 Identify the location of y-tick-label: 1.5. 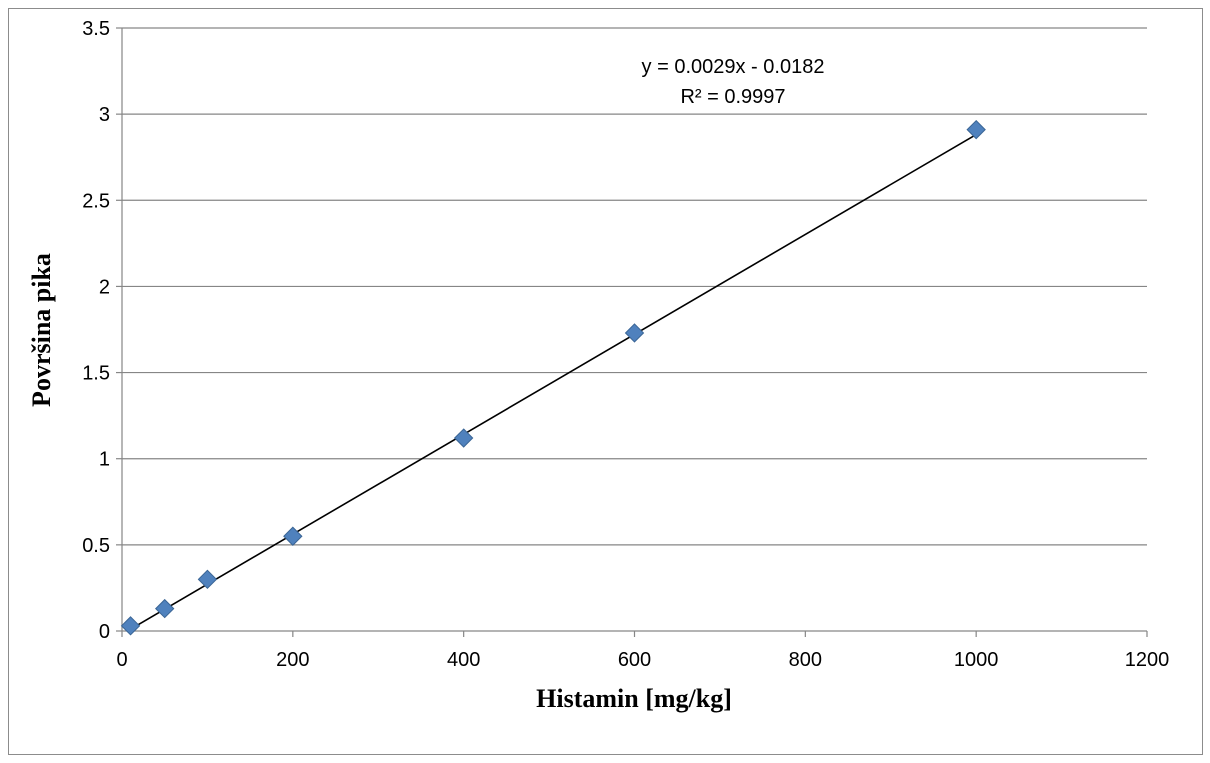
(96, 374).